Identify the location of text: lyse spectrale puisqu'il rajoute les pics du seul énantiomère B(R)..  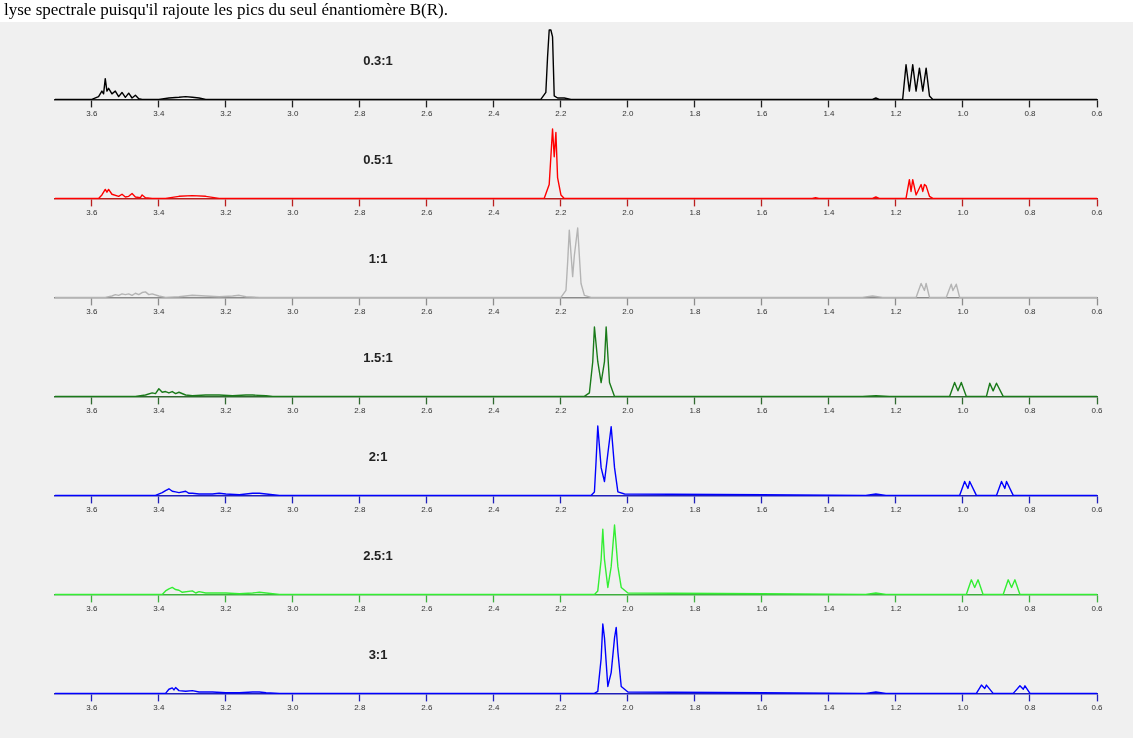
(566, 11).